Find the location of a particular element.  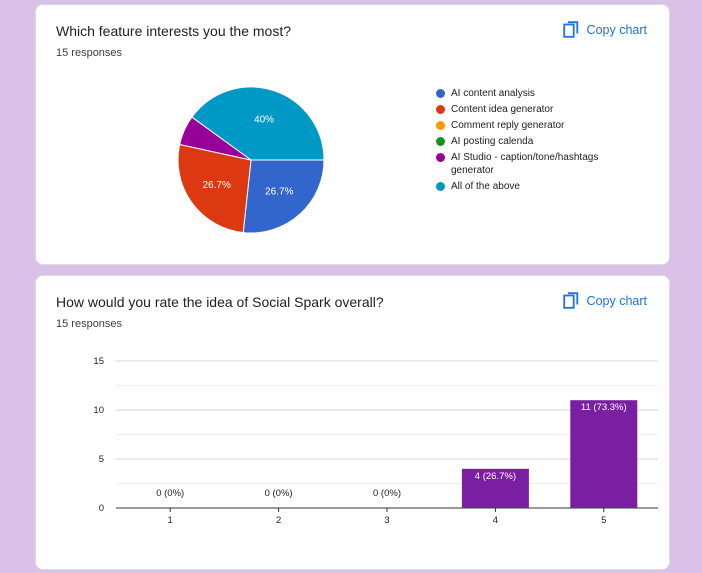

legend-item: Comment reply generator is located at coordinates (536, 125).